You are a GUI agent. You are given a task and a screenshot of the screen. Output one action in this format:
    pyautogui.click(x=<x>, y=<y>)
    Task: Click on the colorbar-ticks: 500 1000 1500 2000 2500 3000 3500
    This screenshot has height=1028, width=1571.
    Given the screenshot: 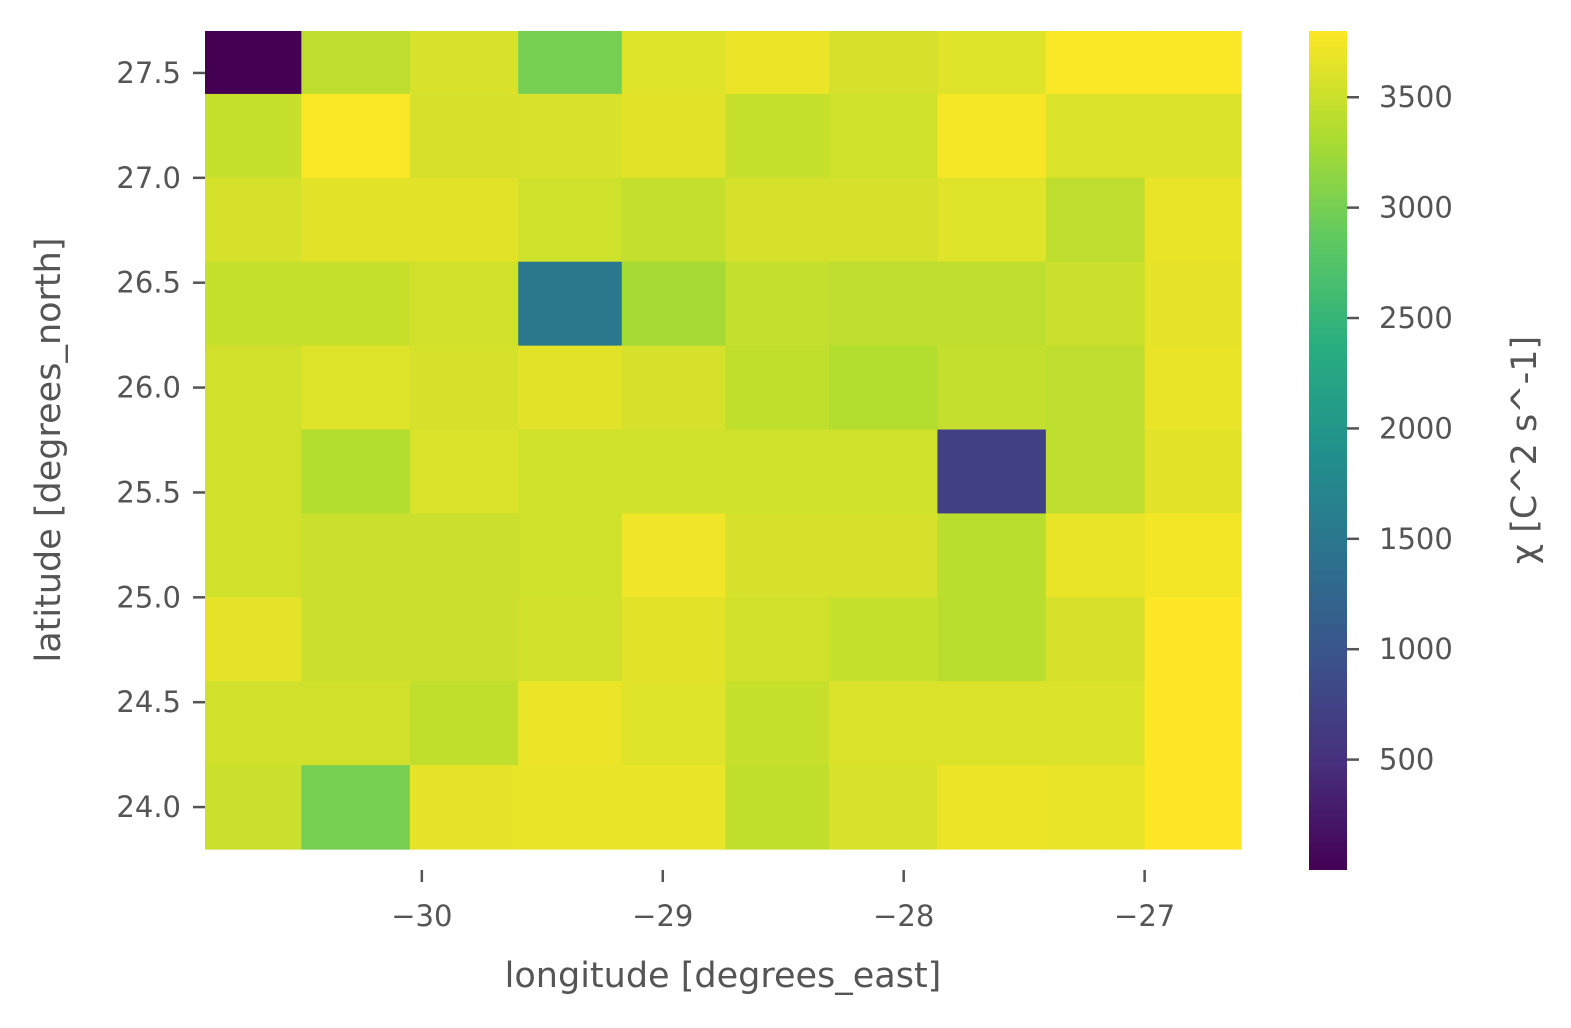 What is the action you would take?
    pyautogui.click(x=1400, y=428)
    